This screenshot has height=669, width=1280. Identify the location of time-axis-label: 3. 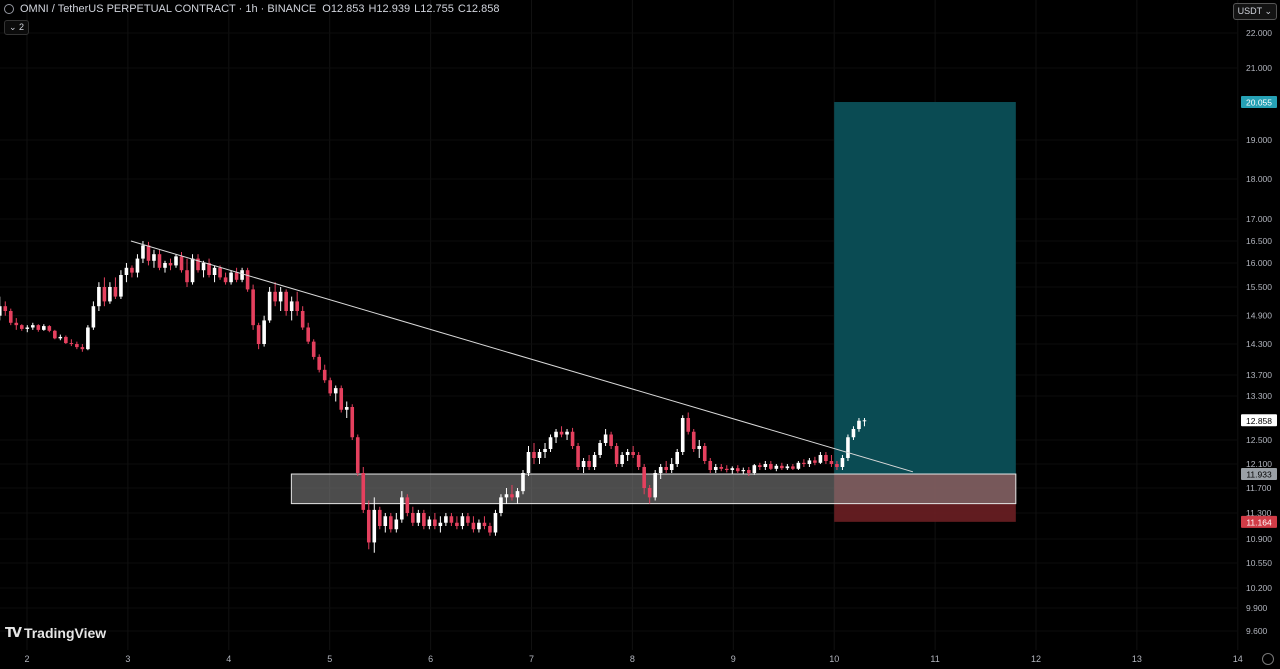
(127, 659).